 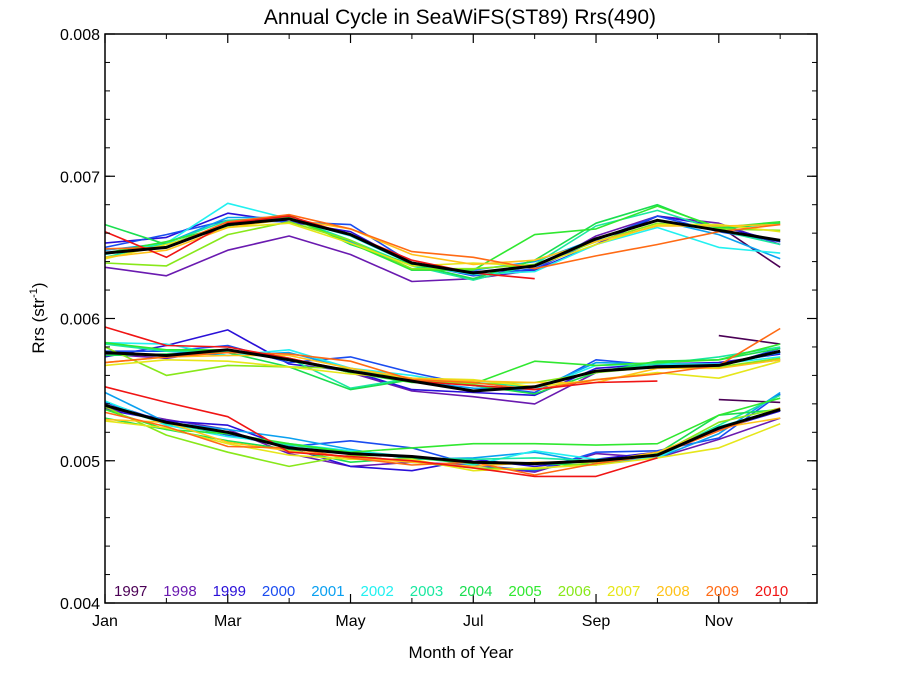 What do you see at coordinates (377, 591) in the screenshot?
I see `legend-entry-2002: 2002` at bounding box center [377, 591].